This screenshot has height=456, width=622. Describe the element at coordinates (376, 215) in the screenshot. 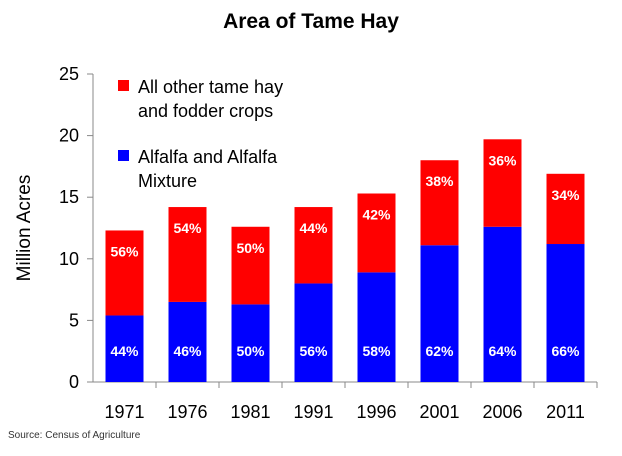

I see `data-label: 42%` at that location.